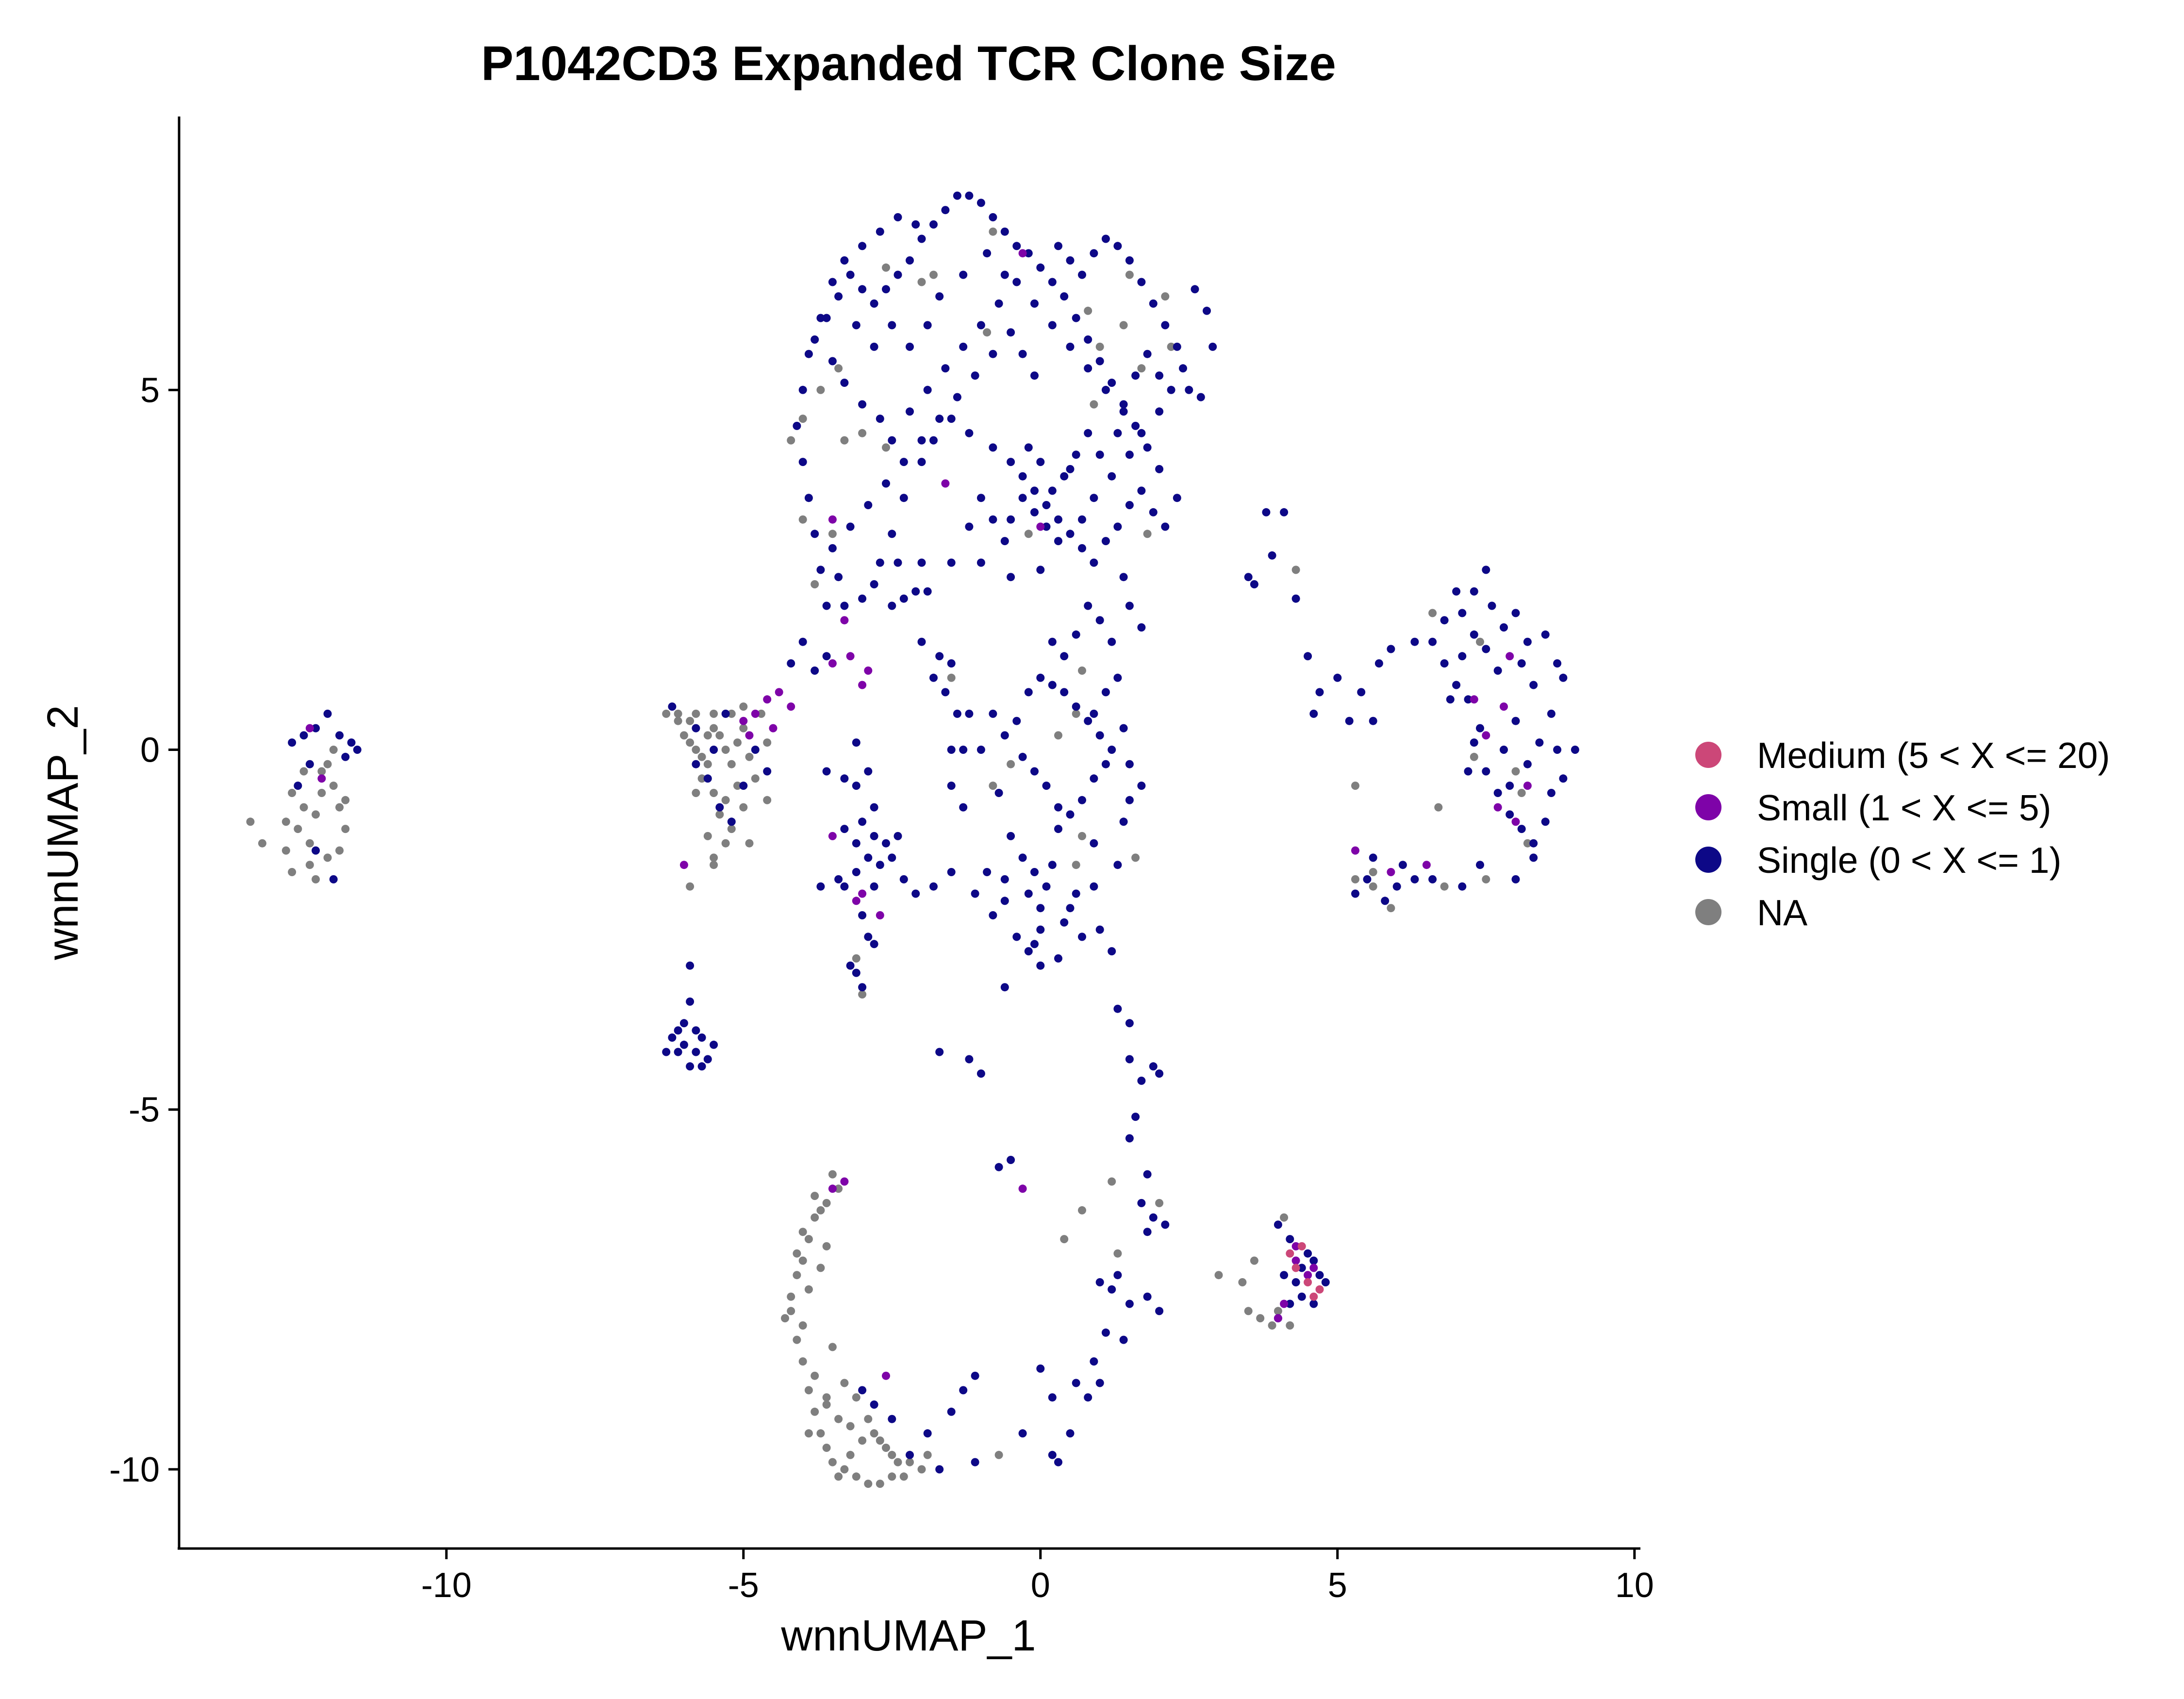  What do you see at coordinates (1909, 860) in the screenshot?
I see `legend-label-single: Single (0 < X <= 1)` at bounding box center [1909, 860].